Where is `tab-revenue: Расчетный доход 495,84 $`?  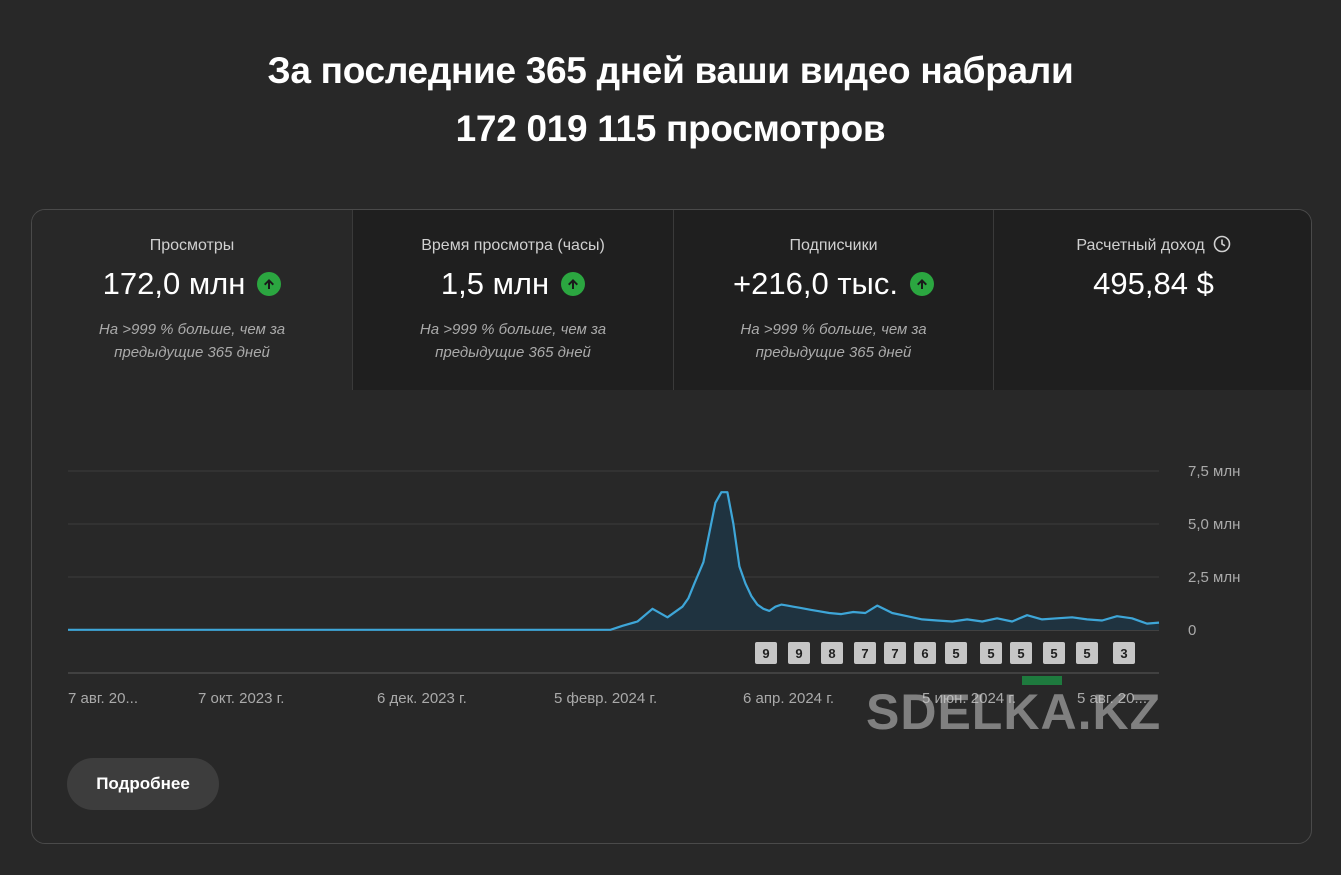
tab-revenue: Расчетный доход 495,84 $ is located at coordinates (1152, 300).